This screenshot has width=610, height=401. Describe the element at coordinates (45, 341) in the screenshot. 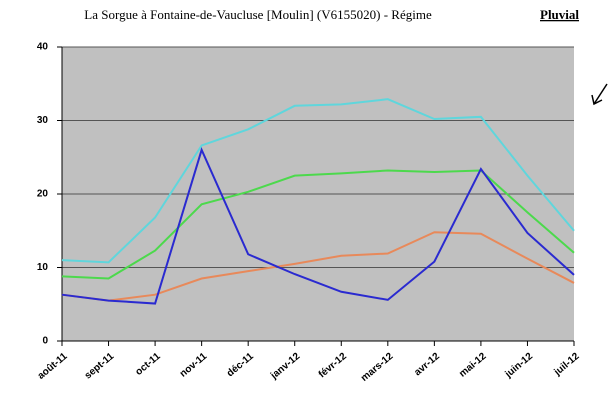

I see `y-tick-label: 0` at that location.